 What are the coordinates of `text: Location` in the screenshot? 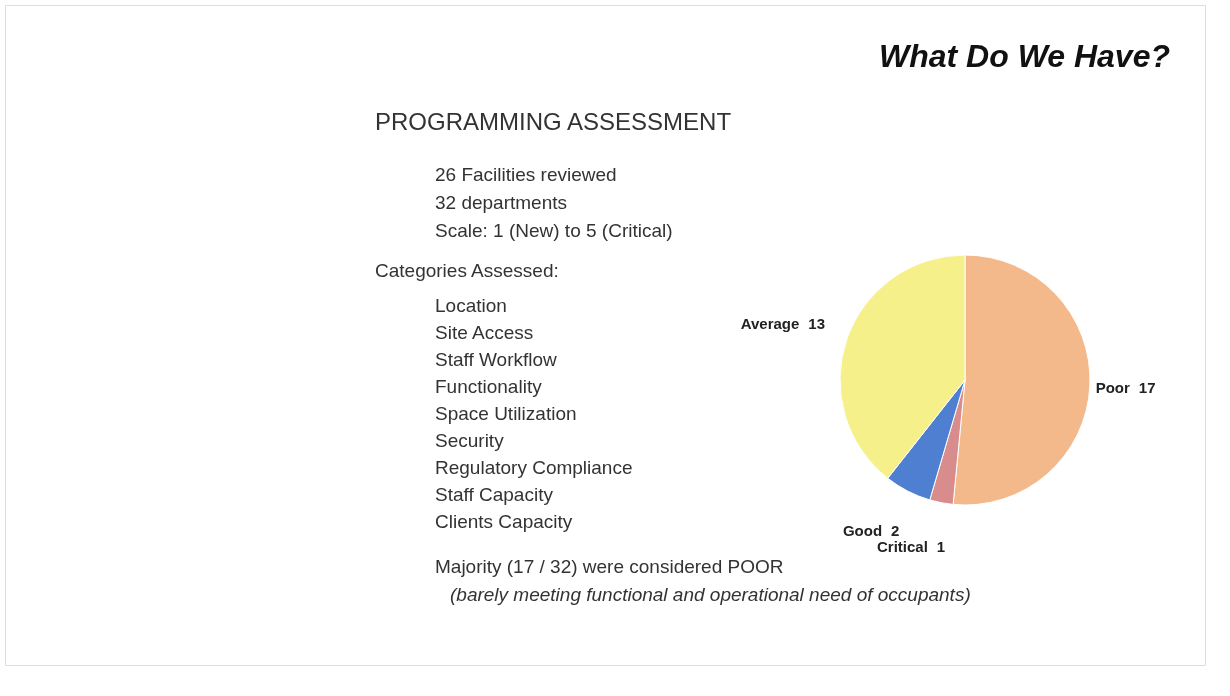 It's located at (471, 305).